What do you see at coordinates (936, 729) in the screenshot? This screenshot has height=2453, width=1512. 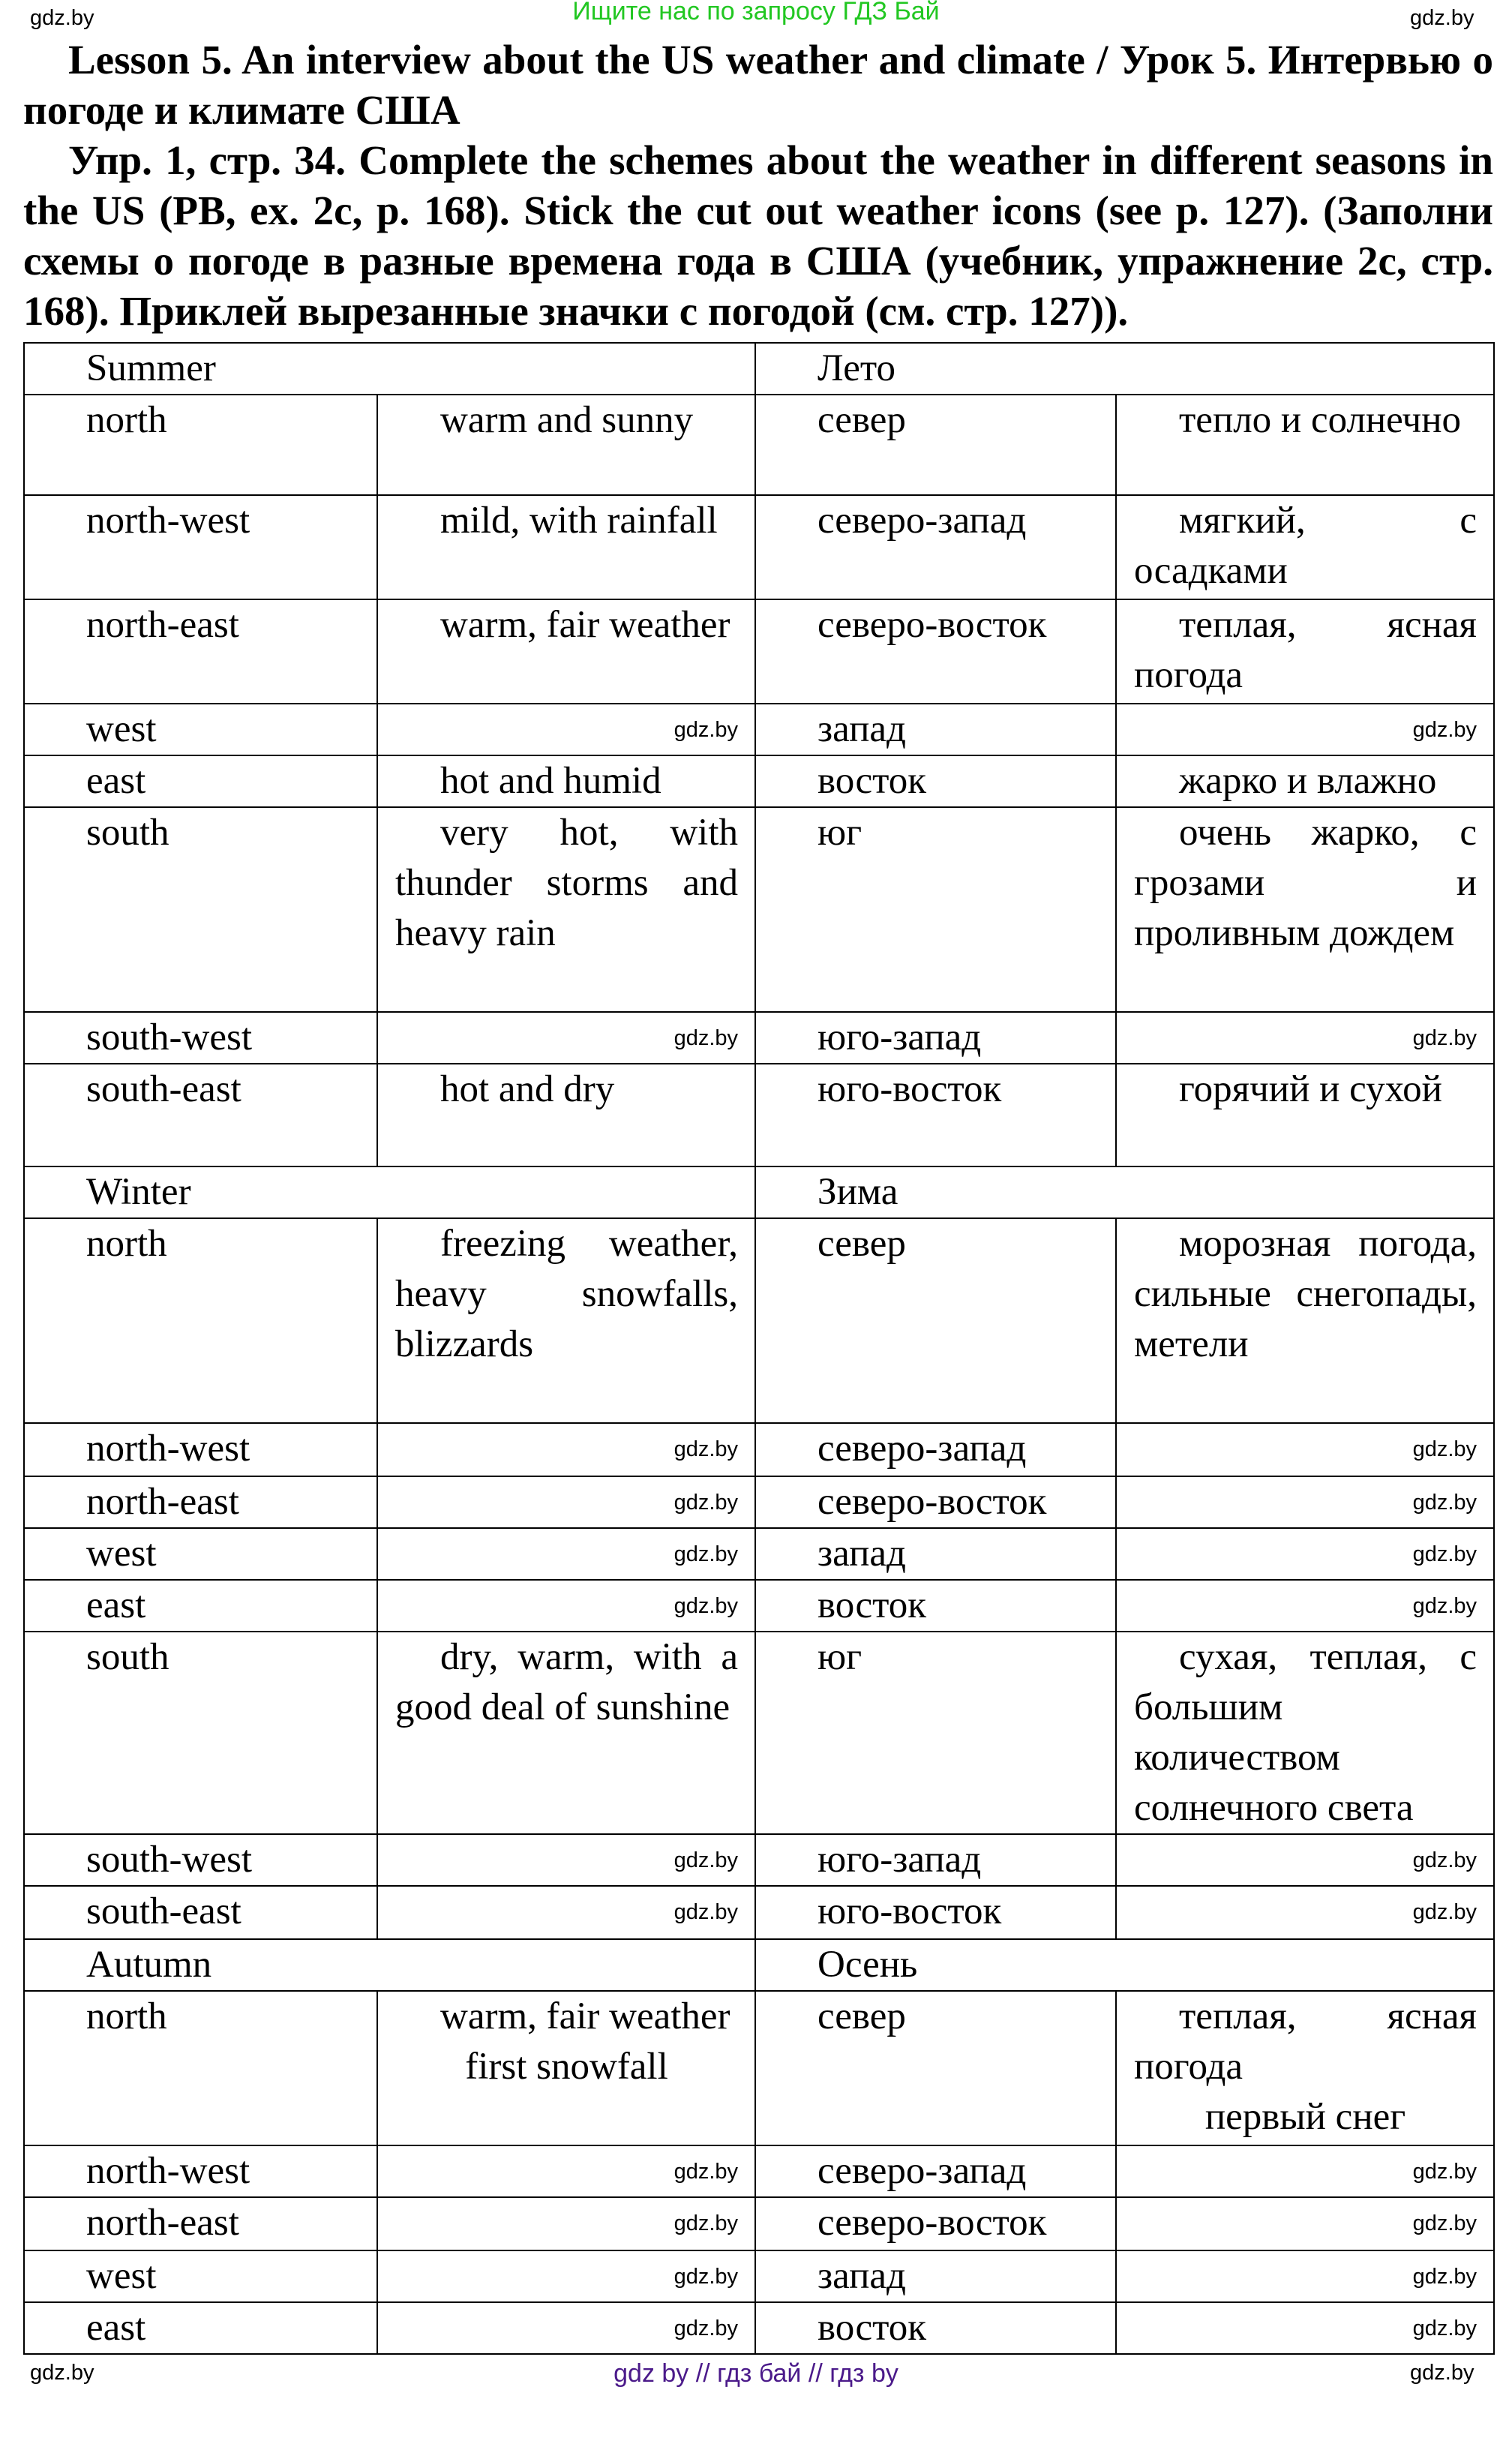 I see `direction-ru: запад` at bounding box center [936, 729].